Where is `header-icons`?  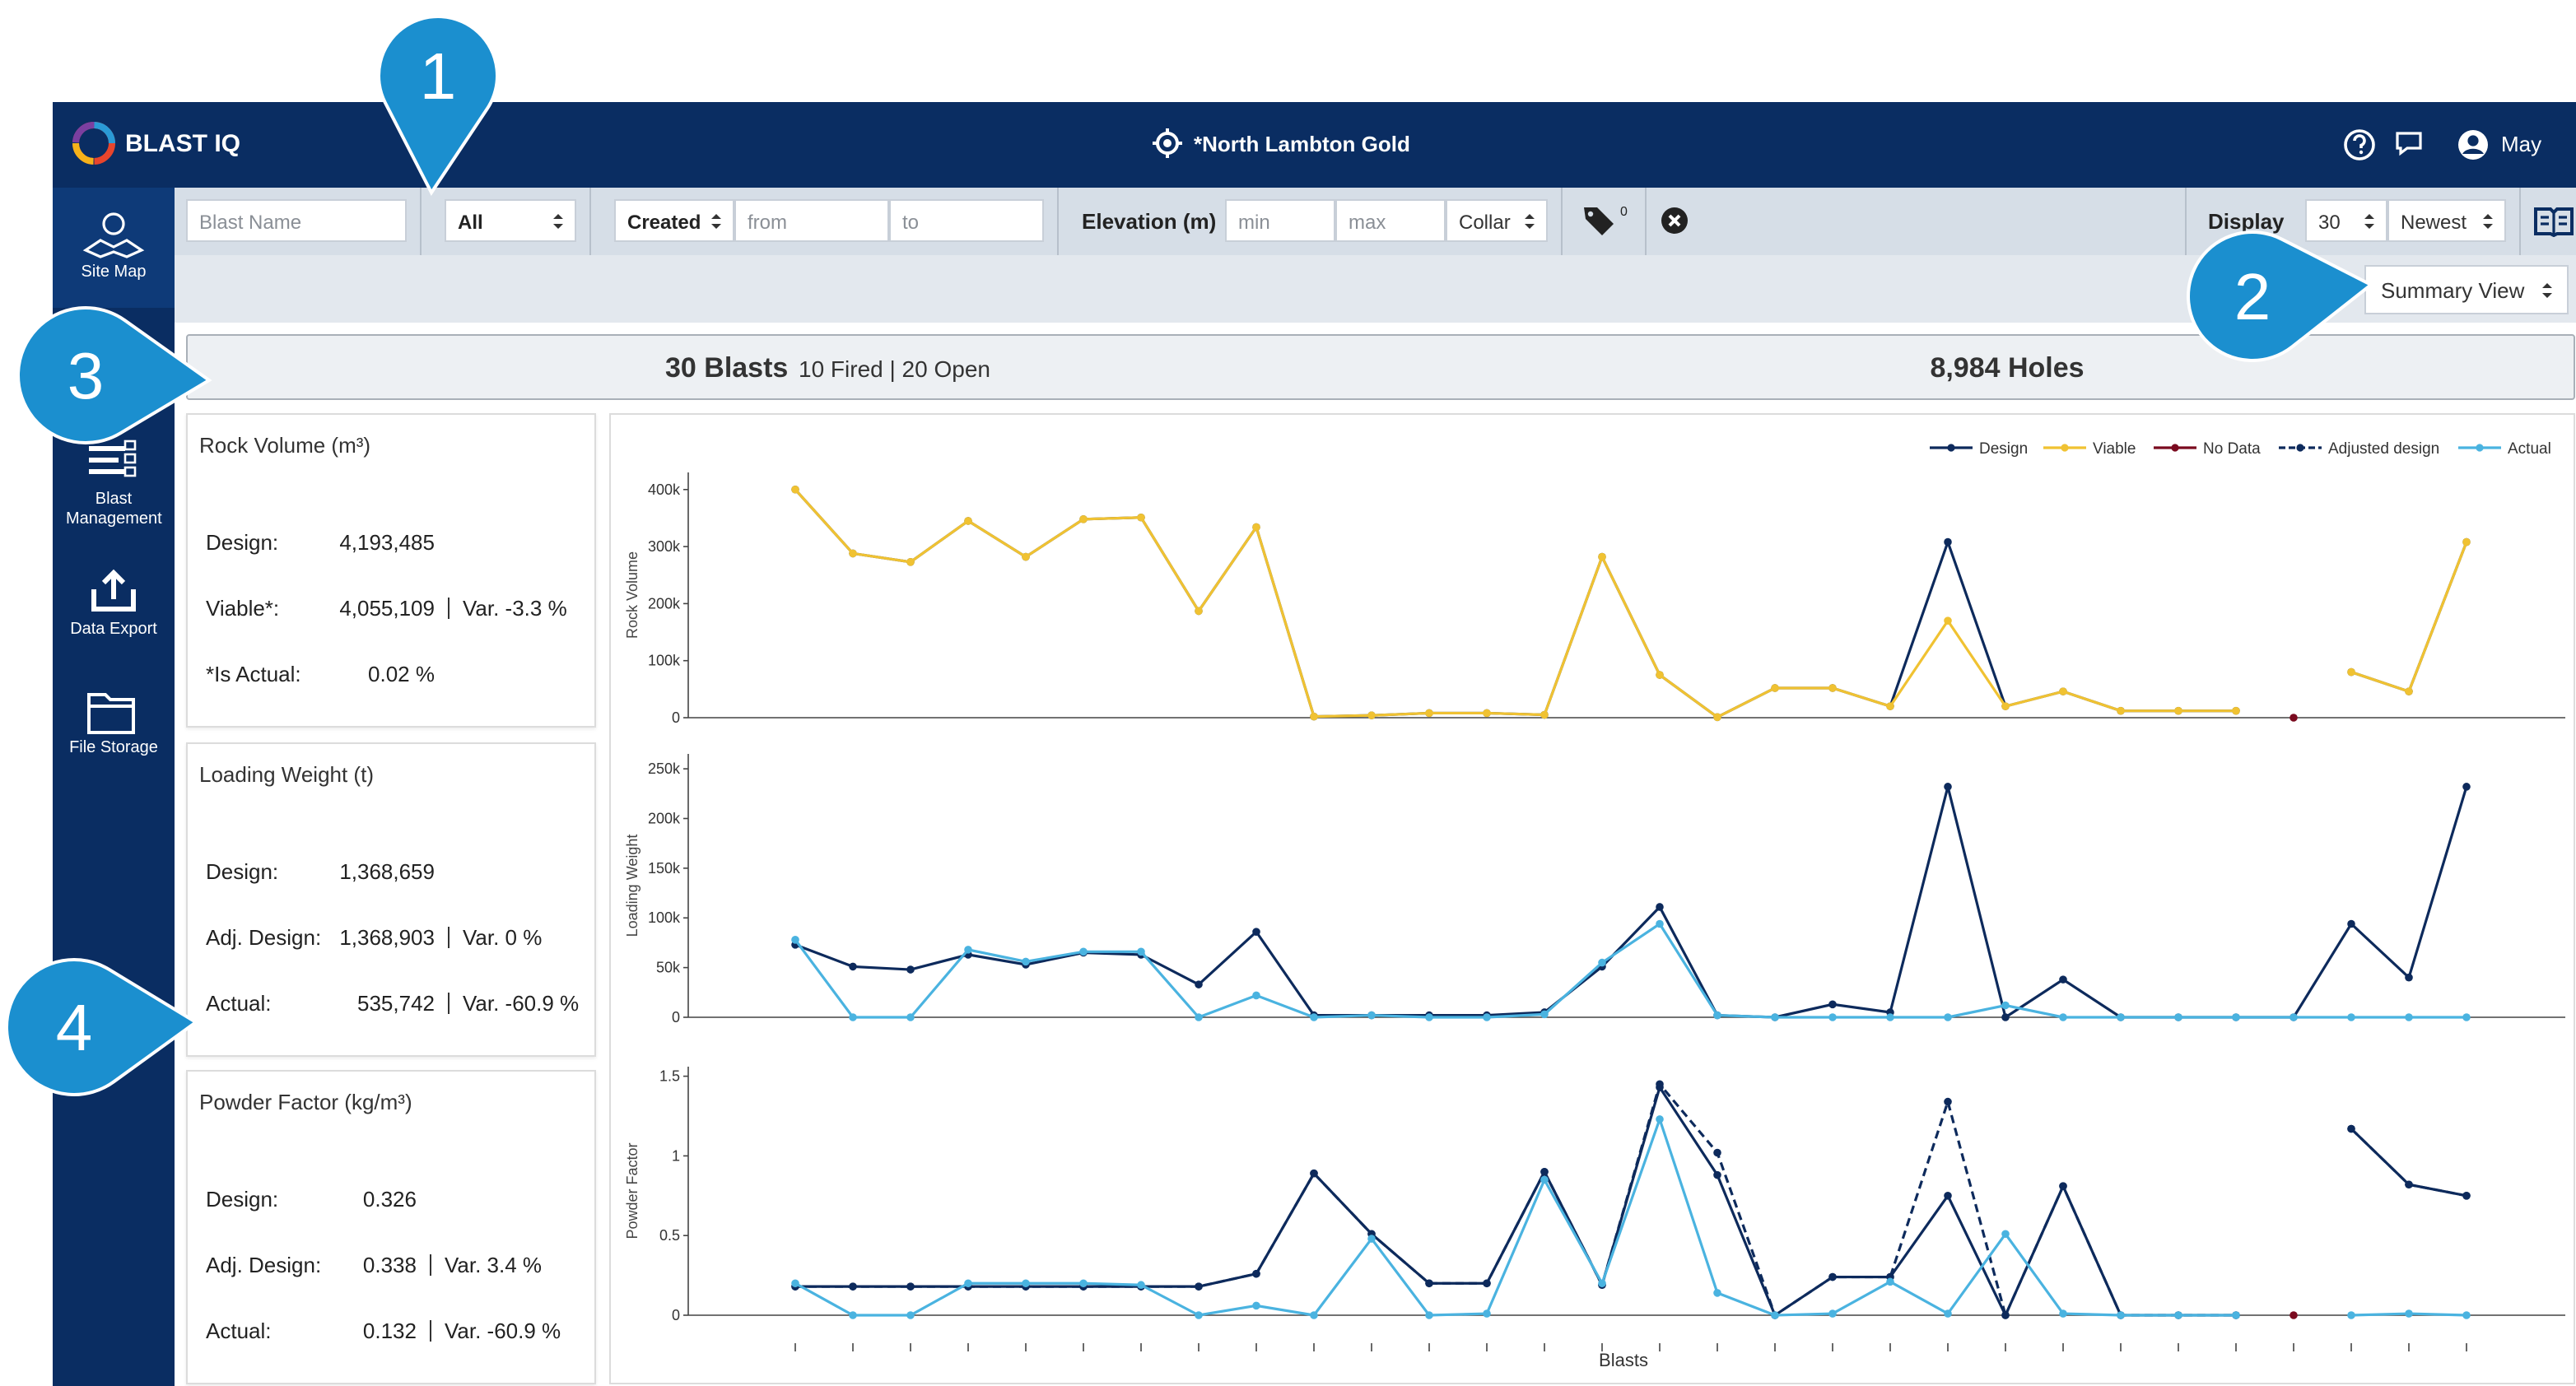 header-icons is located at coordinates (2425, 145).